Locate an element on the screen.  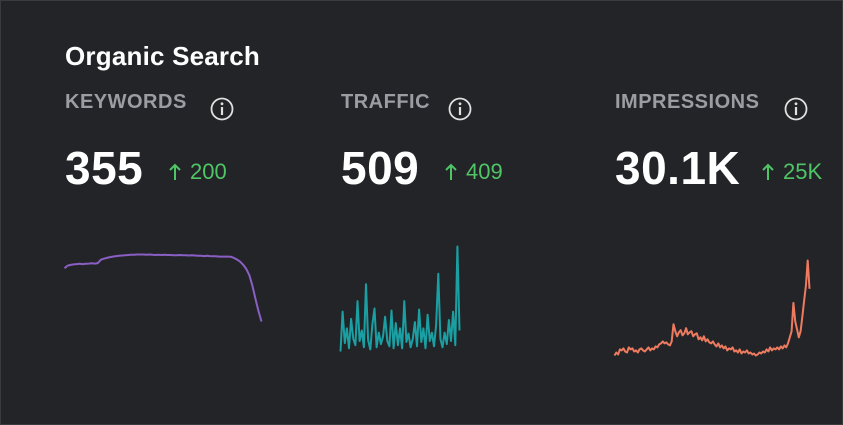
impressions-sparkline is located at coordinates (712, 308).